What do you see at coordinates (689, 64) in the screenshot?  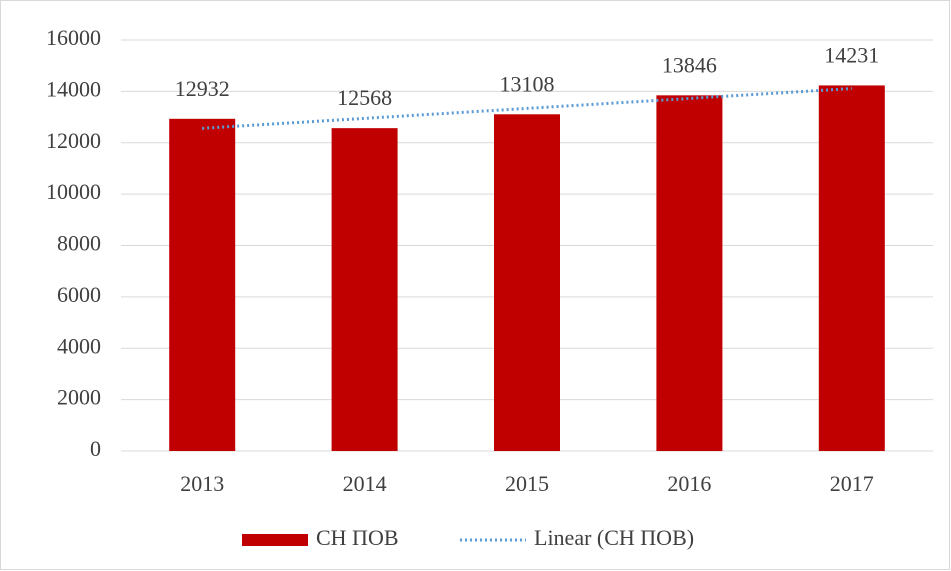 I see `data-label: 13846` at bounding box center [689, 64].